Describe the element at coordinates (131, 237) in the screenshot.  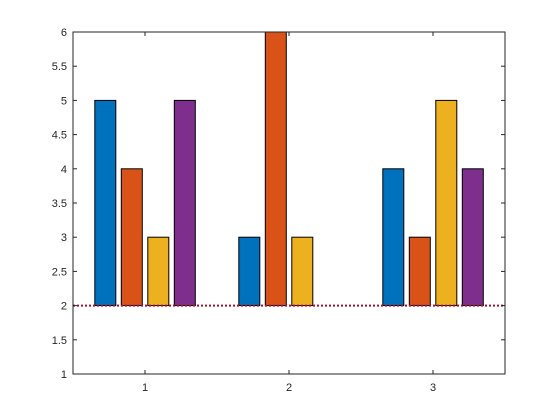
I see `bar-series2-cat1` at that location.